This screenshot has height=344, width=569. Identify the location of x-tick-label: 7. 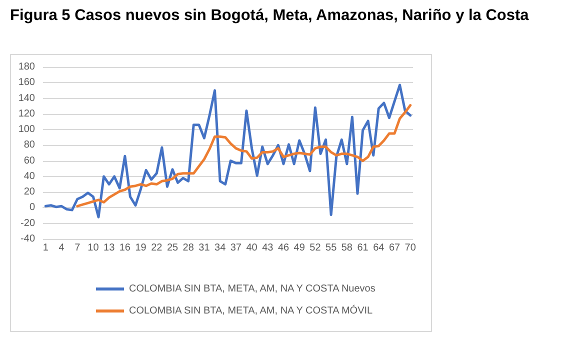
(77, 248).